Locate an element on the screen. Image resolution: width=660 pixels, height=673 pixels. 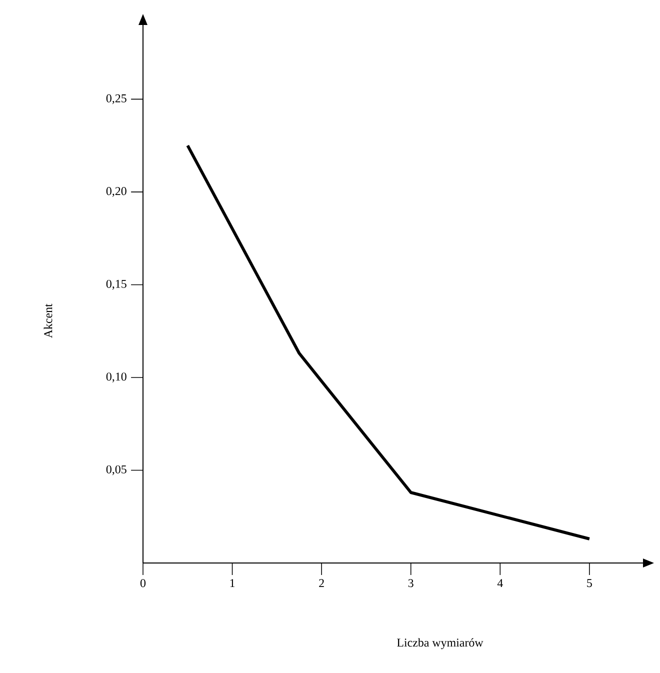
x-tick-label: 4 is located at coordinates (500, 583).